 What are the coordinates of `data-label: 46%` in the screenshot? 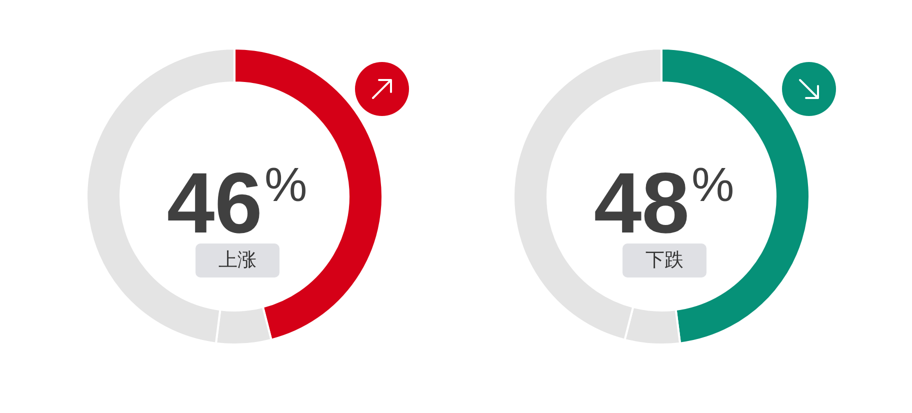 It's located at (237, 204).